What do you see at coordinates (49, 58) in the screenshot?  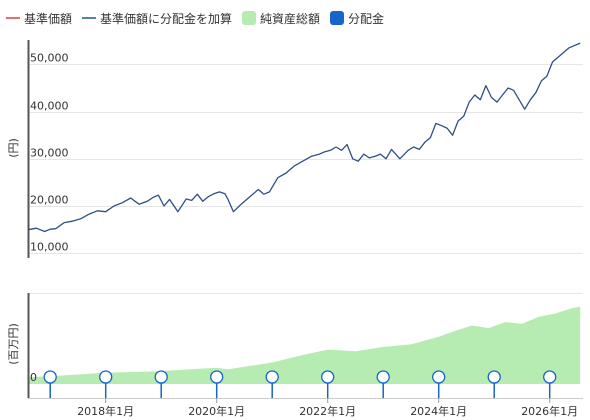 I see `price-y-tick-label: 50,000` at bounding box center [49, 58].